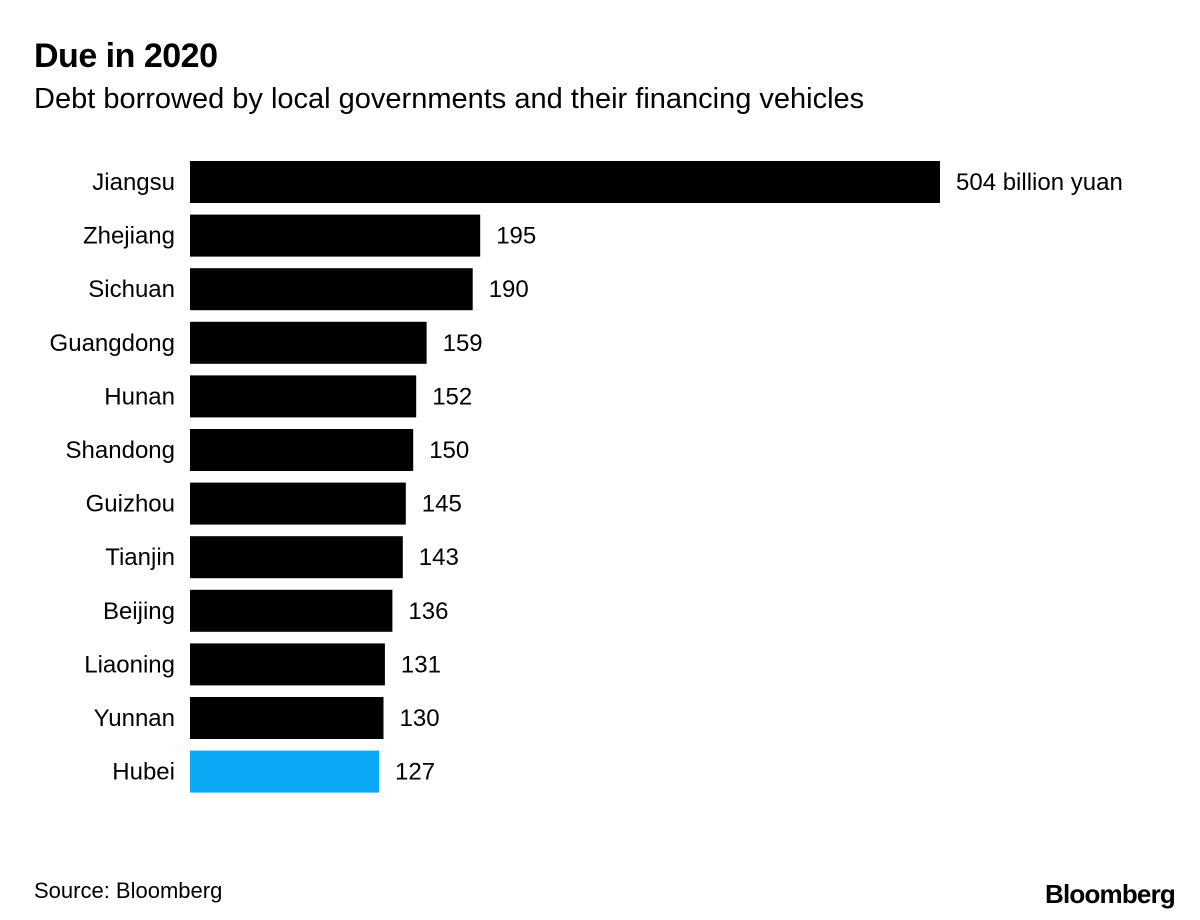 The height and width of the screenshot is (920, 1200). Describe the element at coordinates (439, 557) in the screenshot. I see `value-label-tianjin: 143` at that location.